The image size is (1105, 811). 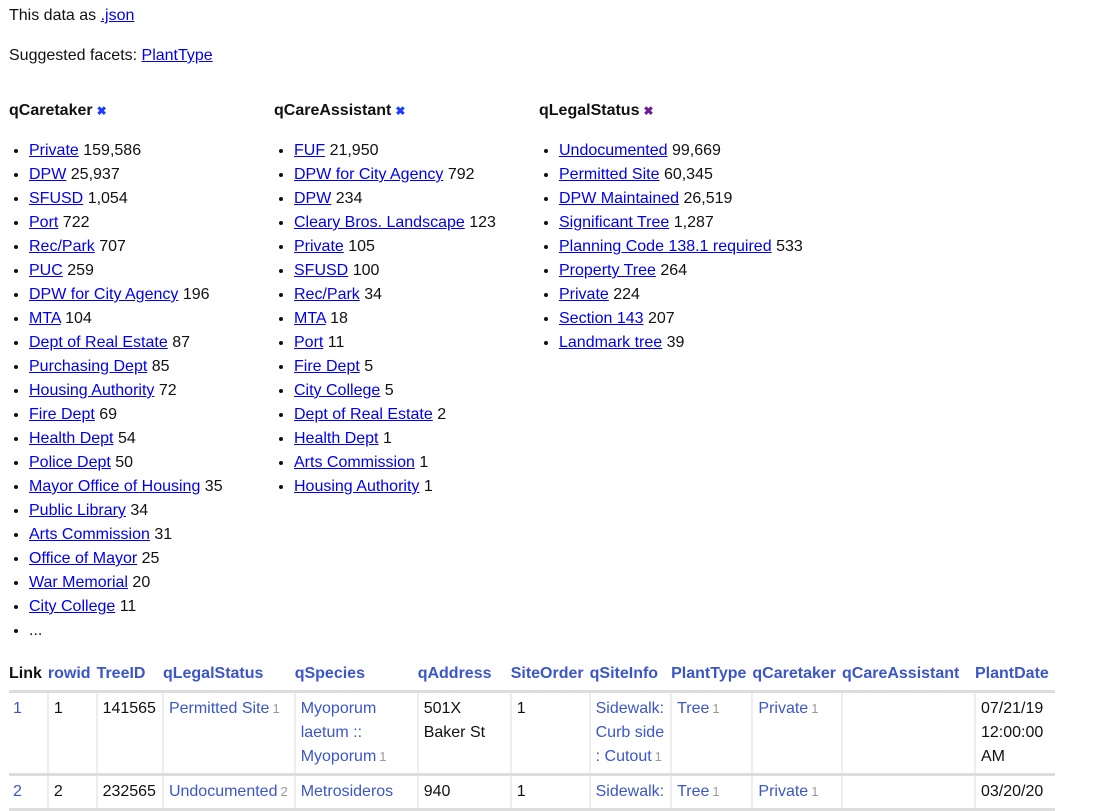 What do you see at coordinates (78, 582) in the screenshot?
I see `facet-value-link: War Memorial` at bounding box center [78, 582].